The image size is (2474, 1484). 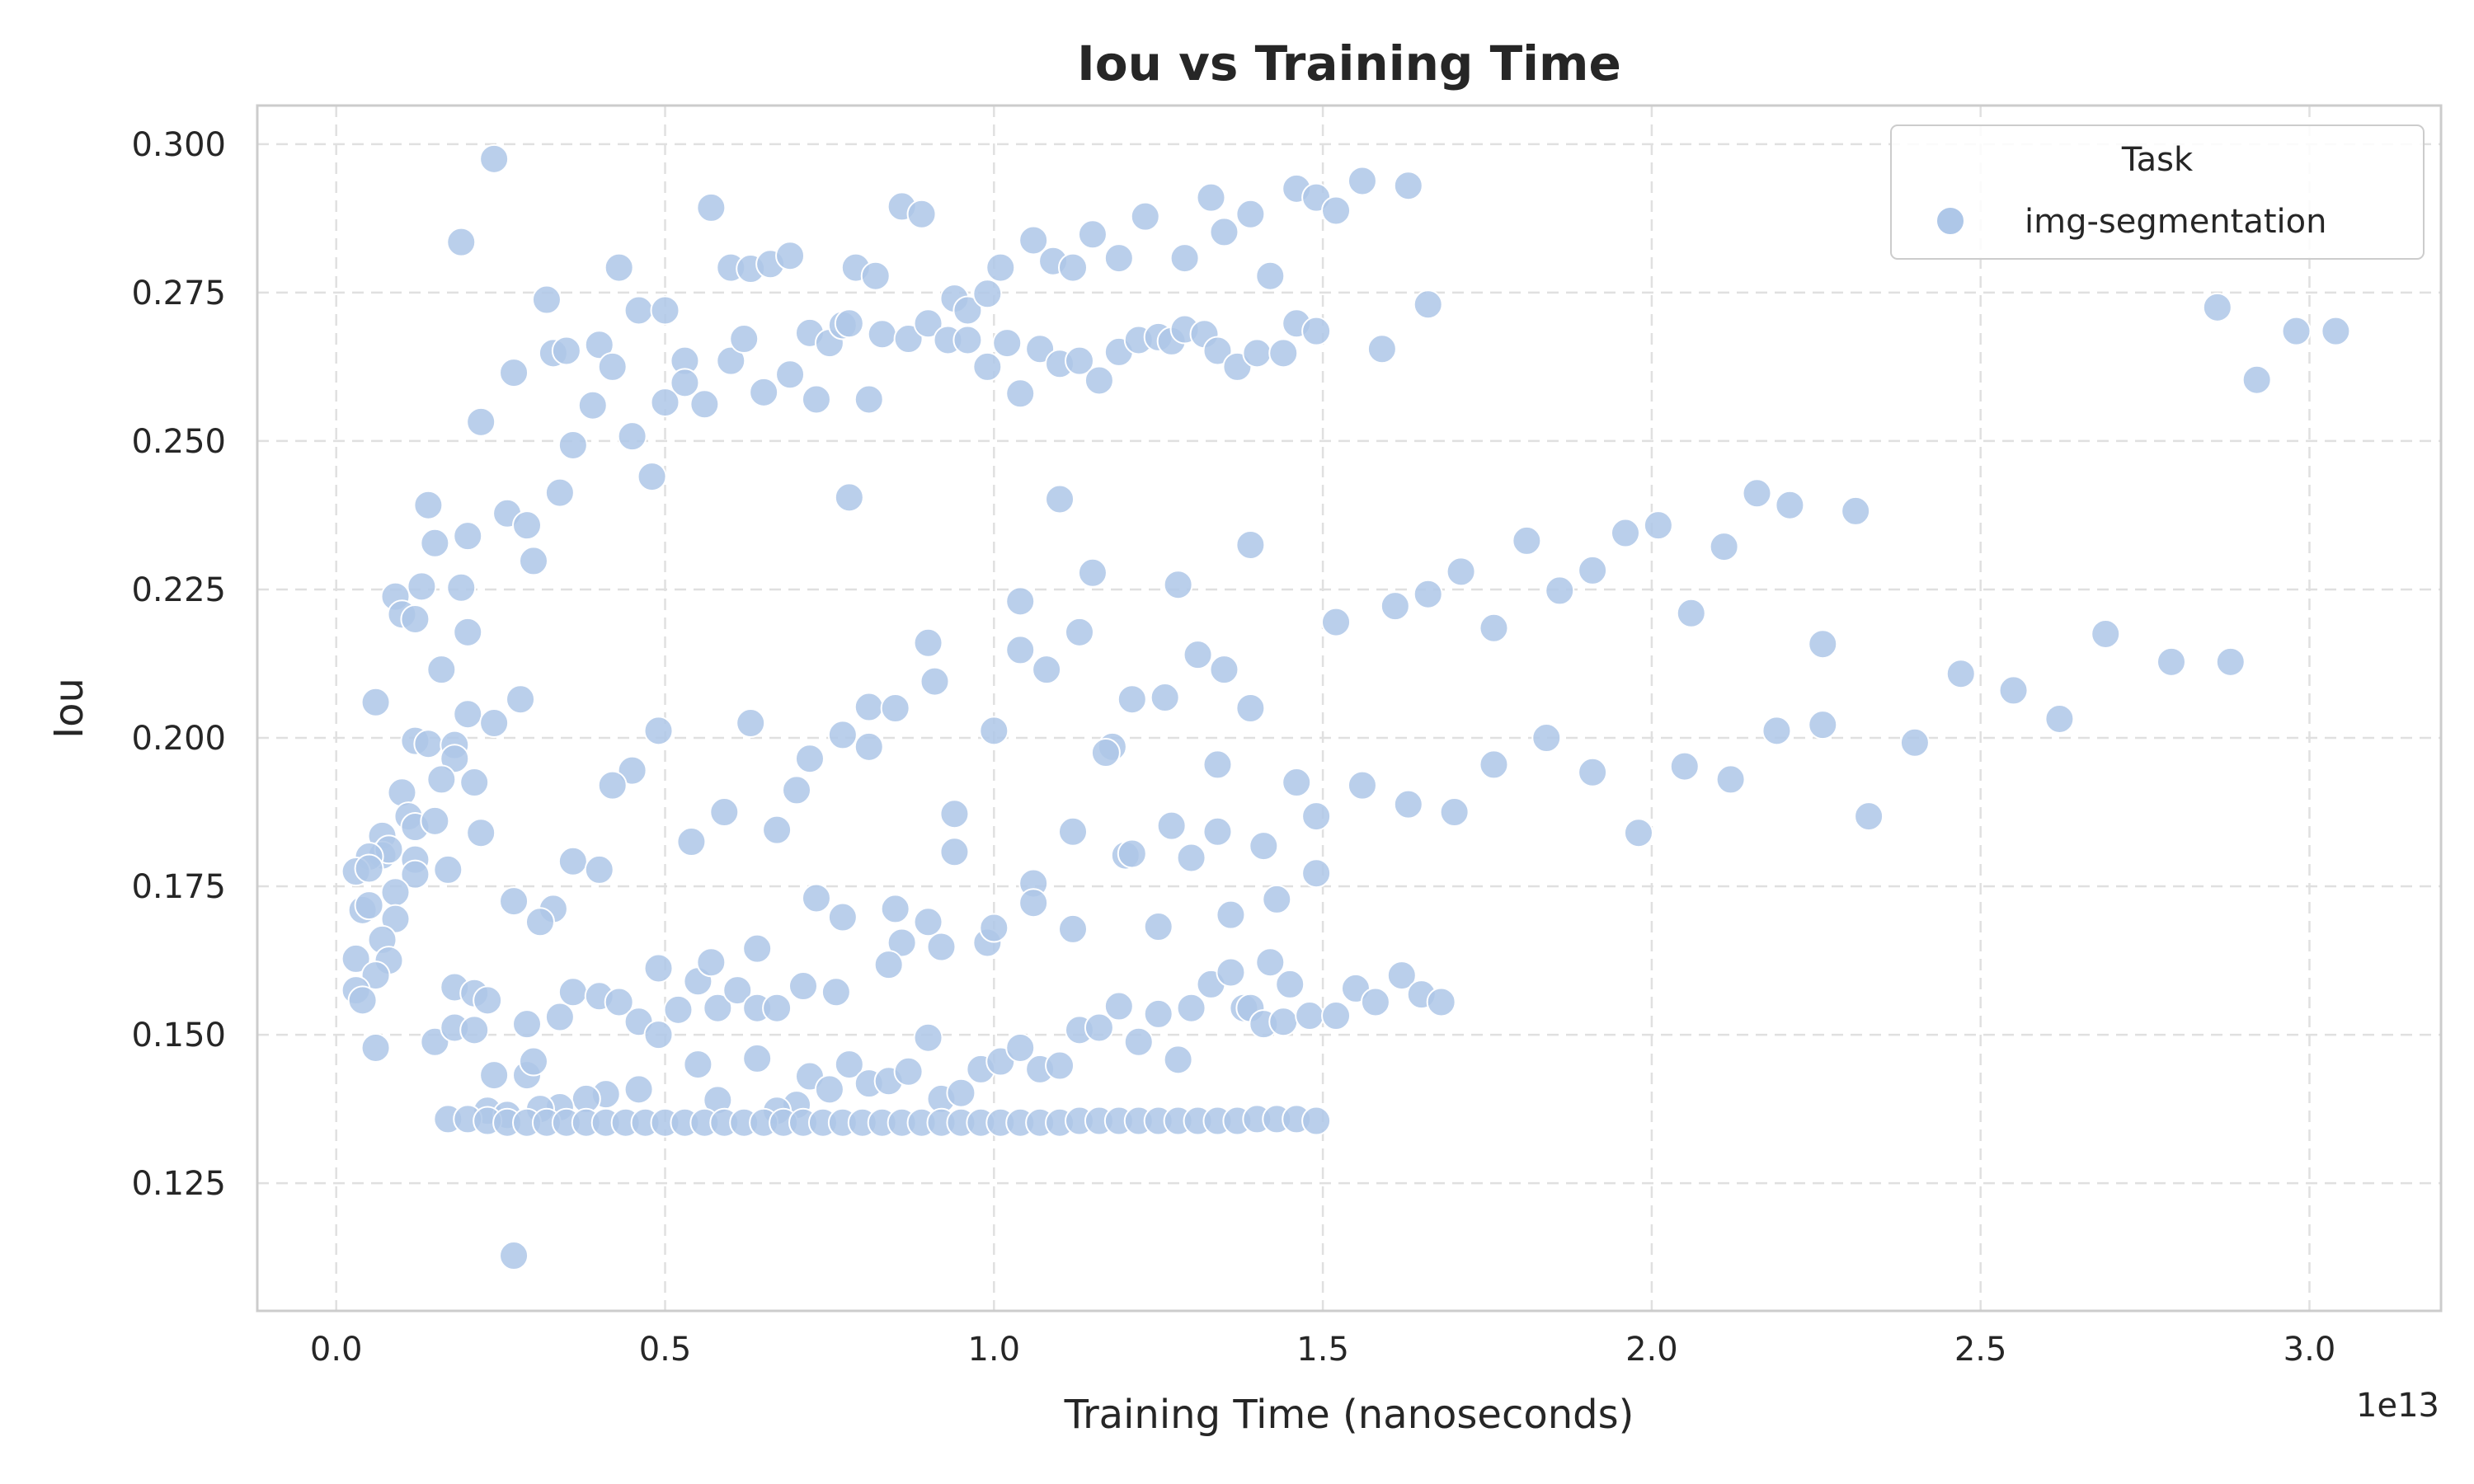 I want to click on x-tick-label: 1.0, so click(x=993, y=1350).